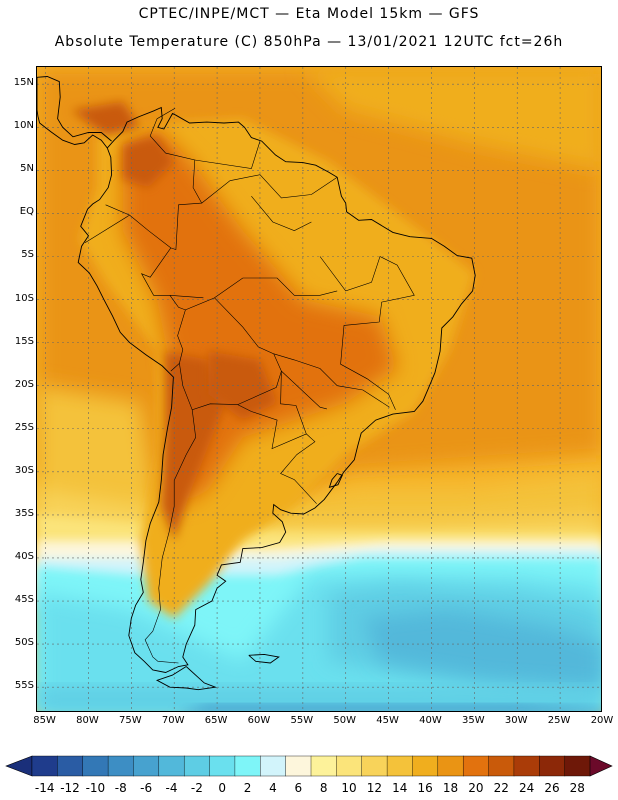  What do you see at coordinates (450, 788) in the screenshot?
I see `colorbar-tick-label: 18` at bounding box center [450, 788].